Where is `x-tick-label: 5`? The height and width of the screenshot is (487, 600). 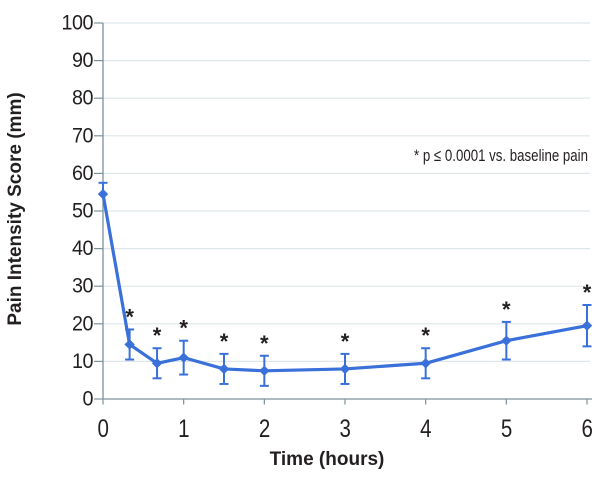 x-tick-label: 5 is located at coordinates (506, 429).